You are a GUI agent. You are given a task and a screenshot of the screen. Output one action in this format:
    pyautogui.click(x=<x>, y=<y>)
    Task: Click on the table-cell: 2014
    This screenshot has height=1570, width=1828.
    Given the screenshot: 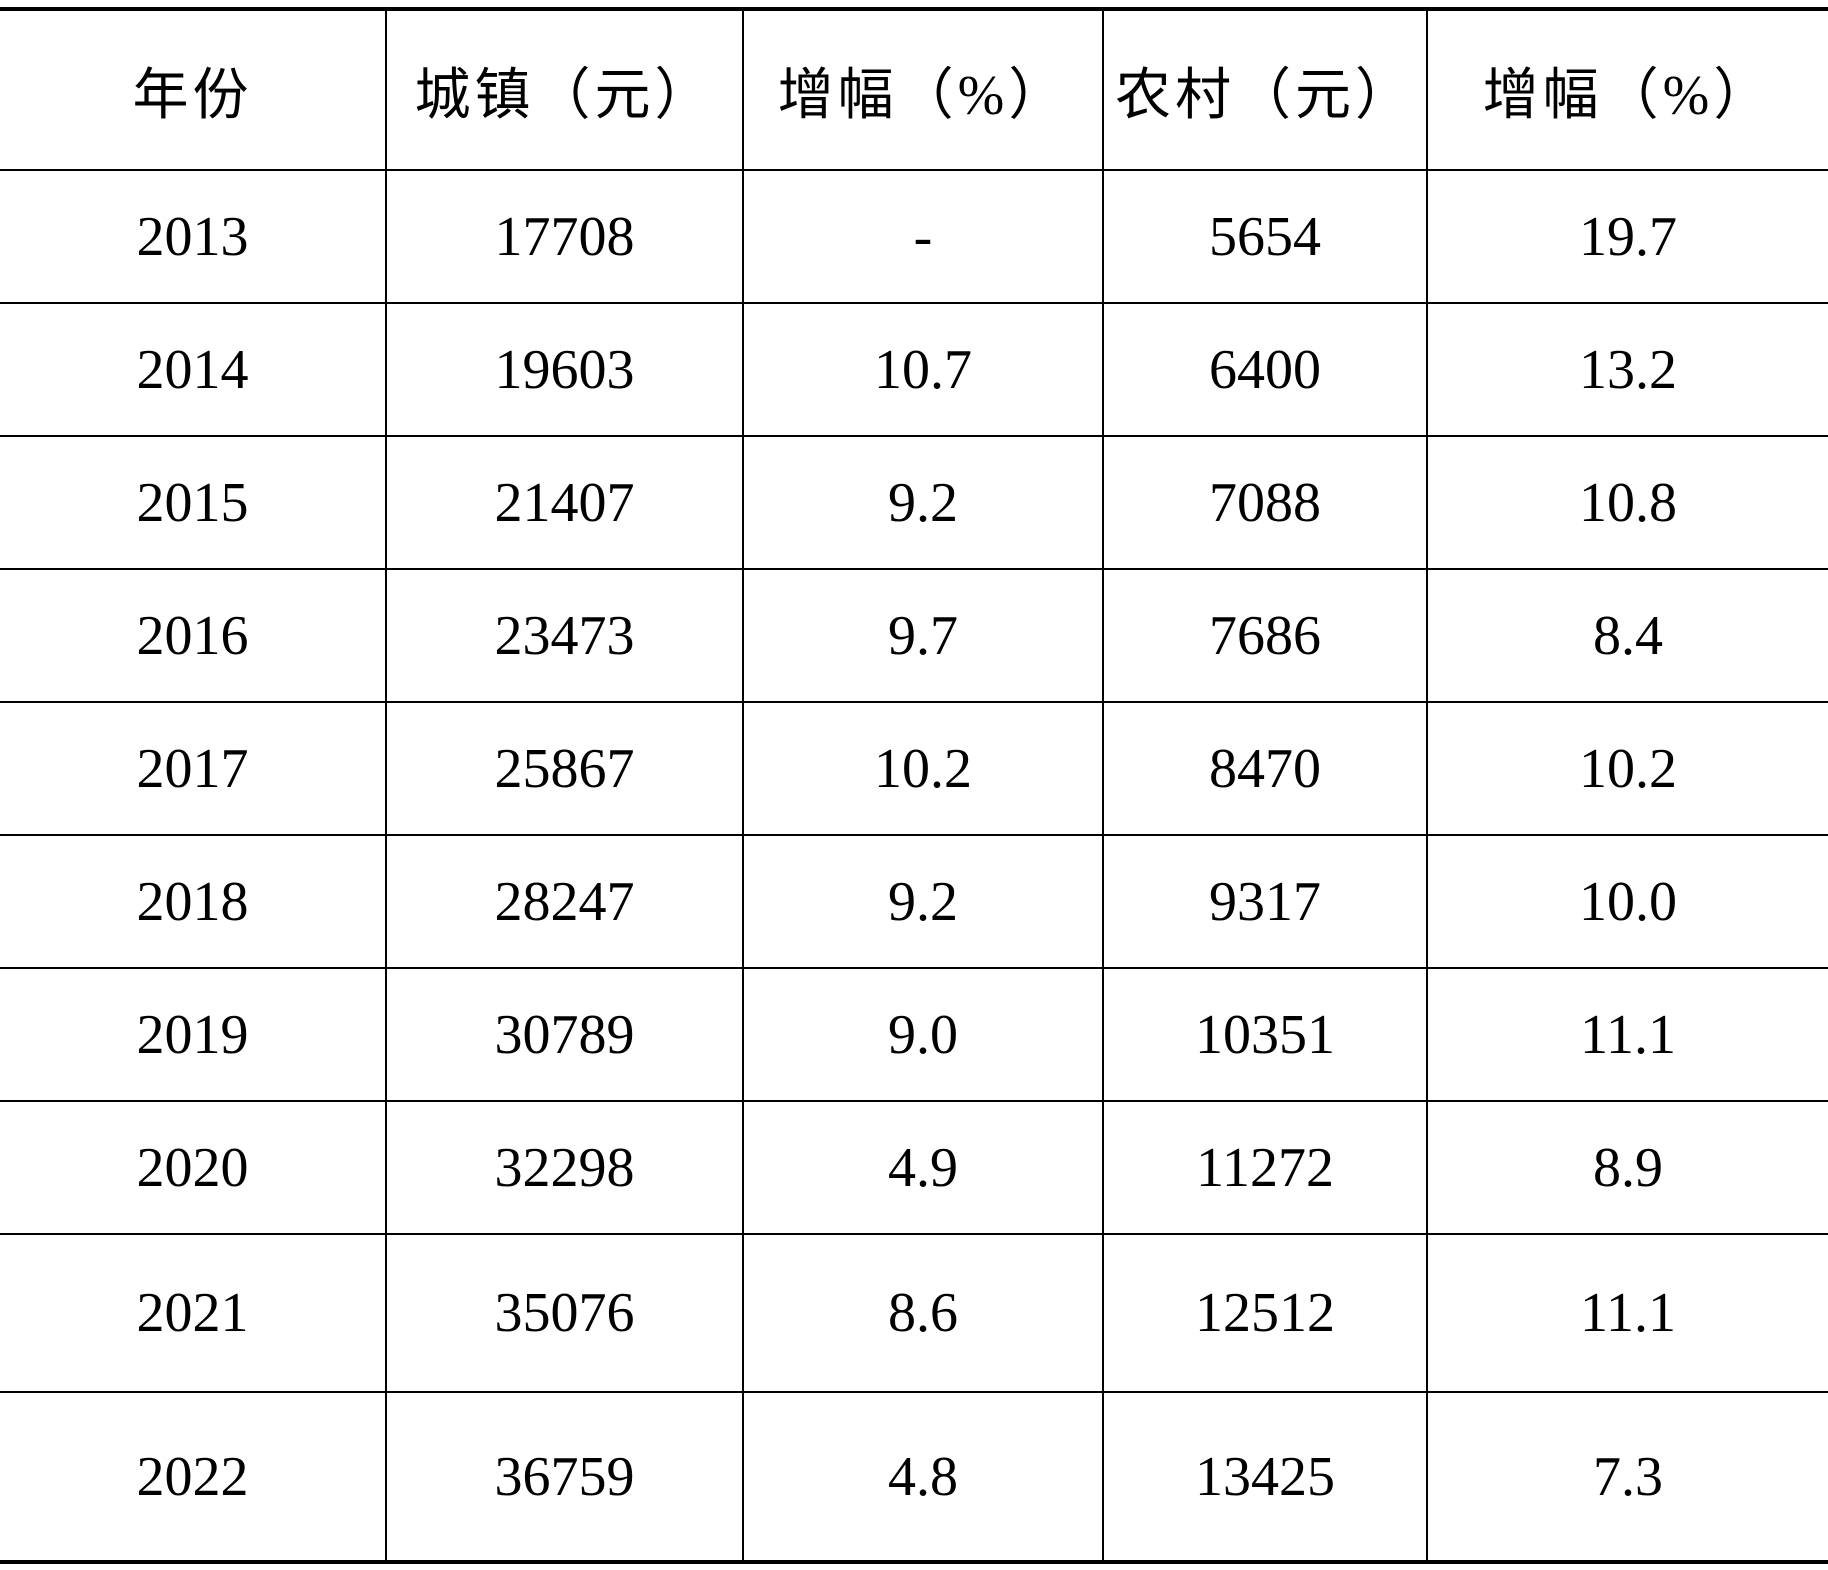 What is the action you would take?
    pyautogui.click(x=193, y=369)
    